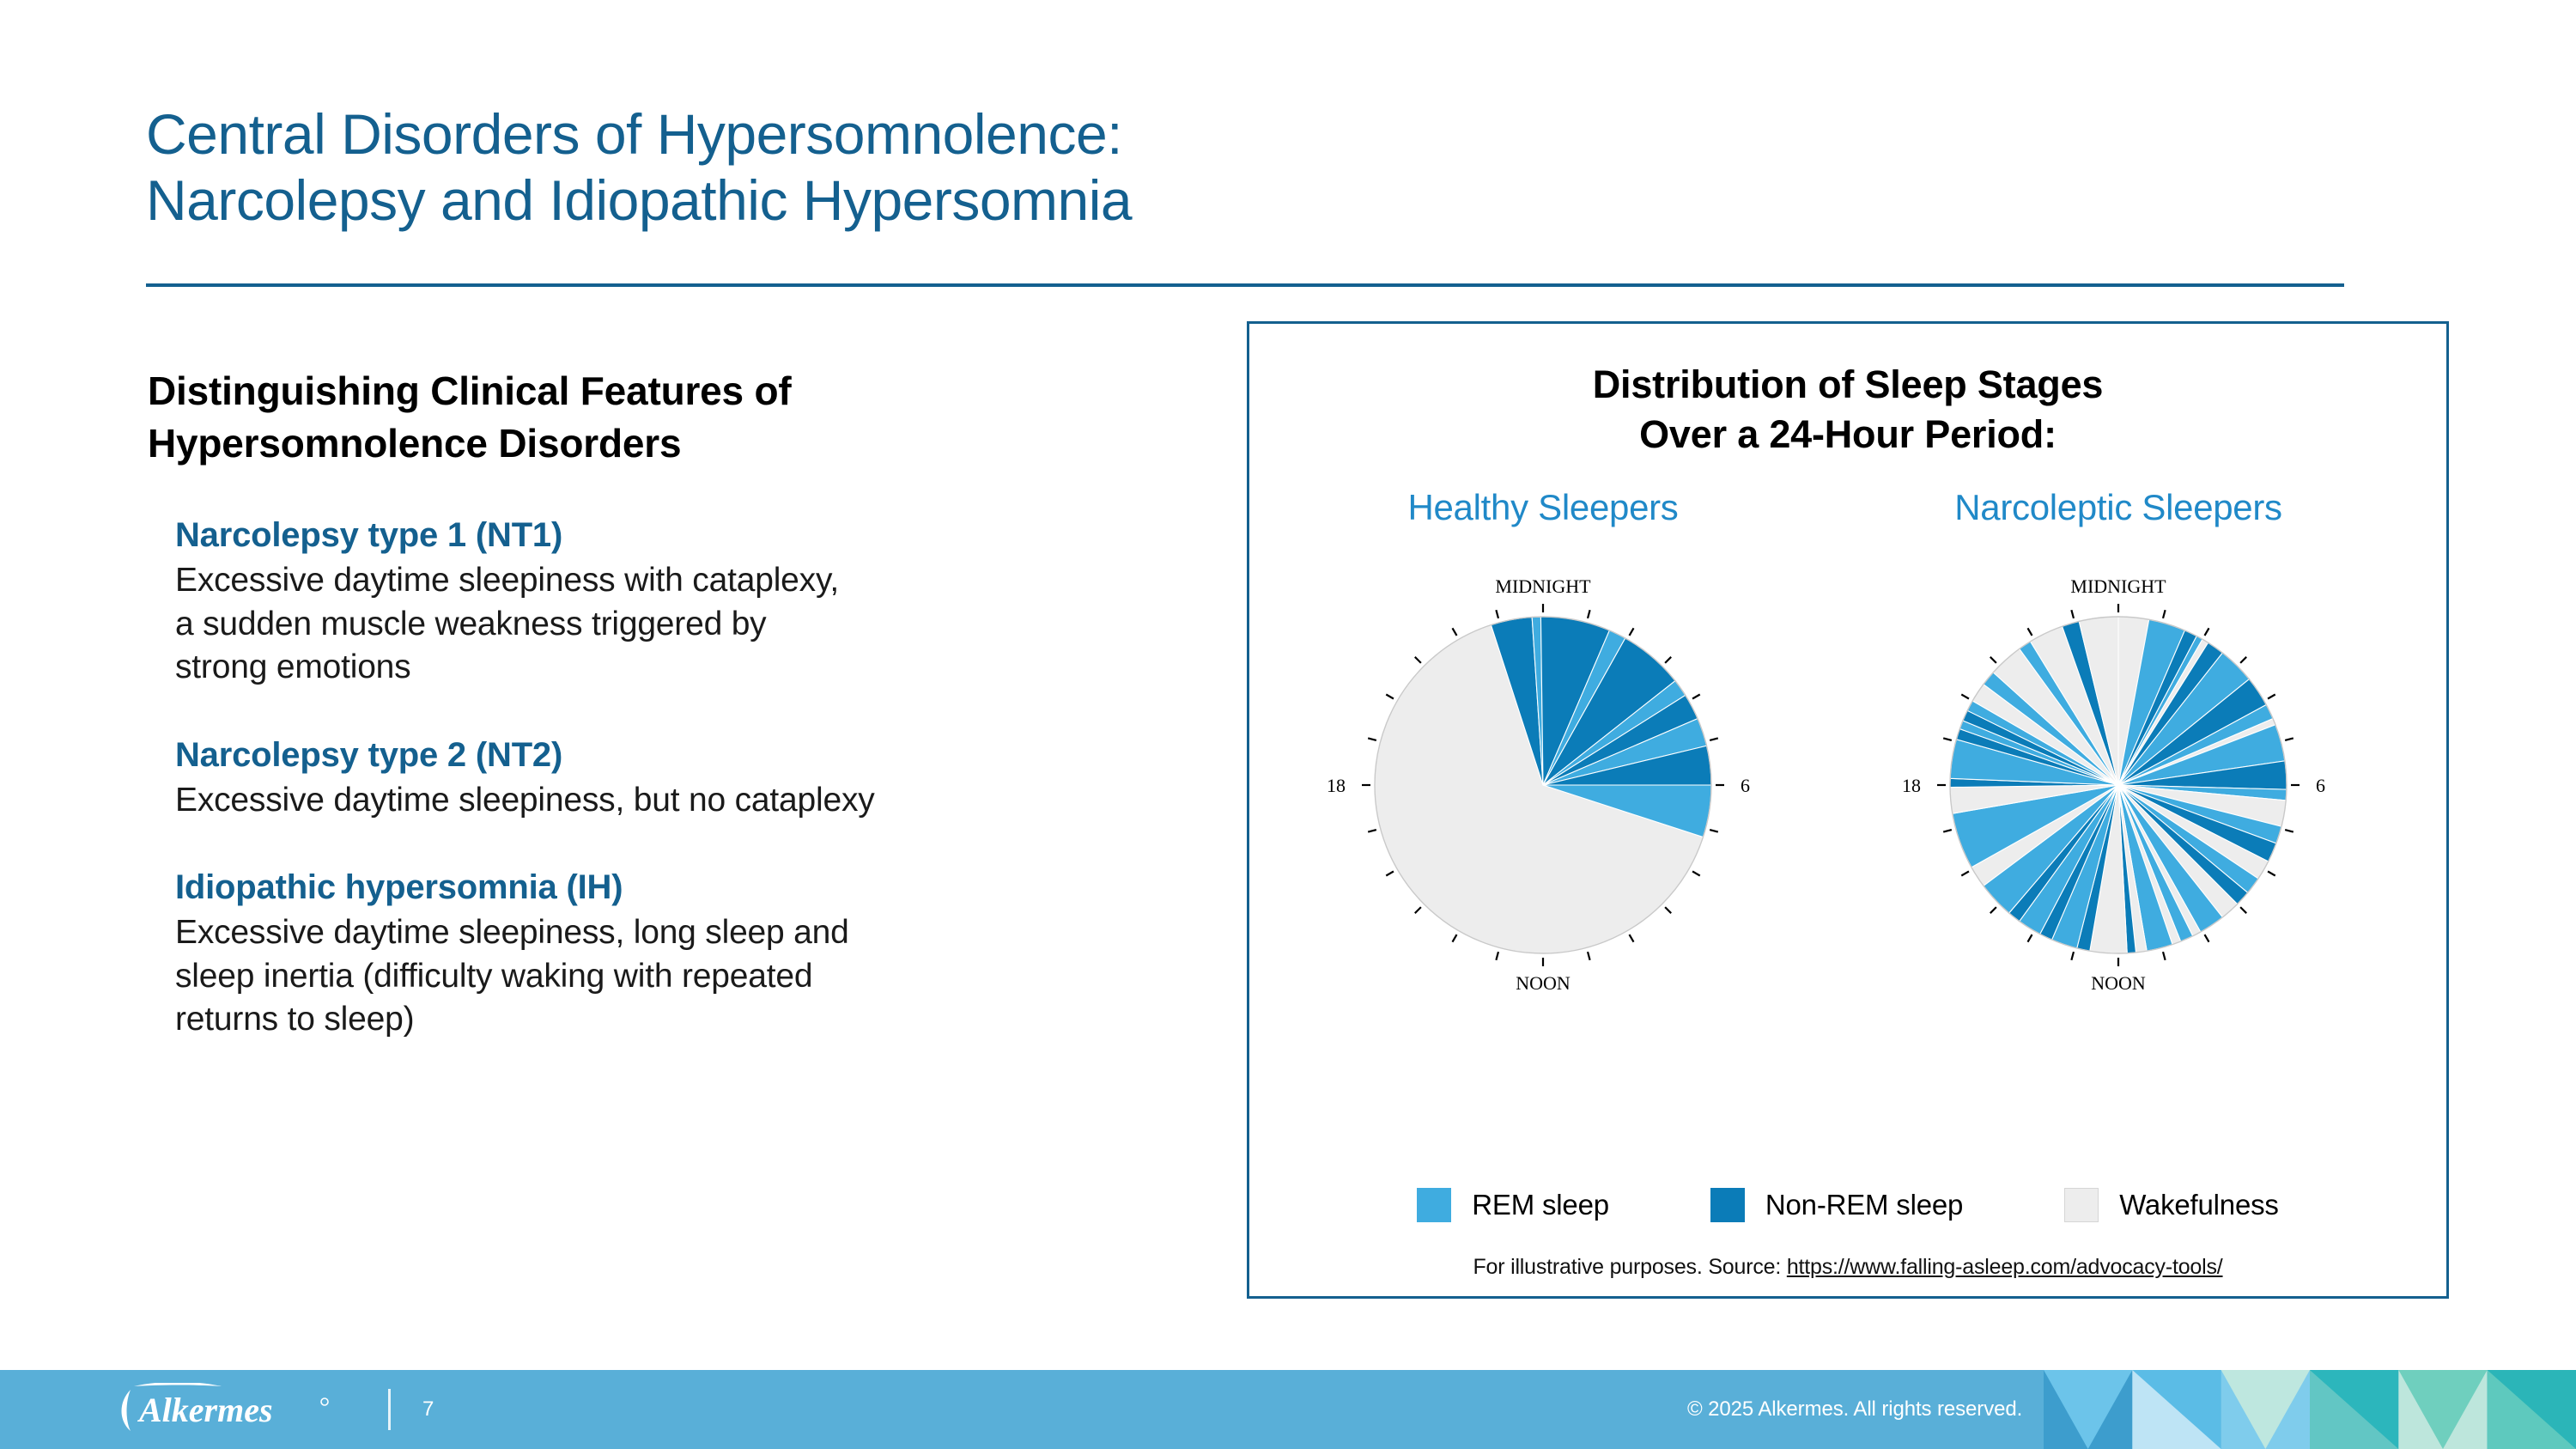 The width and height of the screenshot is (2576, 1449). Describe the element at coordinates (1727, 1205) in the screenshot. I see `legend-swatch-non-rem-icon` at that location.